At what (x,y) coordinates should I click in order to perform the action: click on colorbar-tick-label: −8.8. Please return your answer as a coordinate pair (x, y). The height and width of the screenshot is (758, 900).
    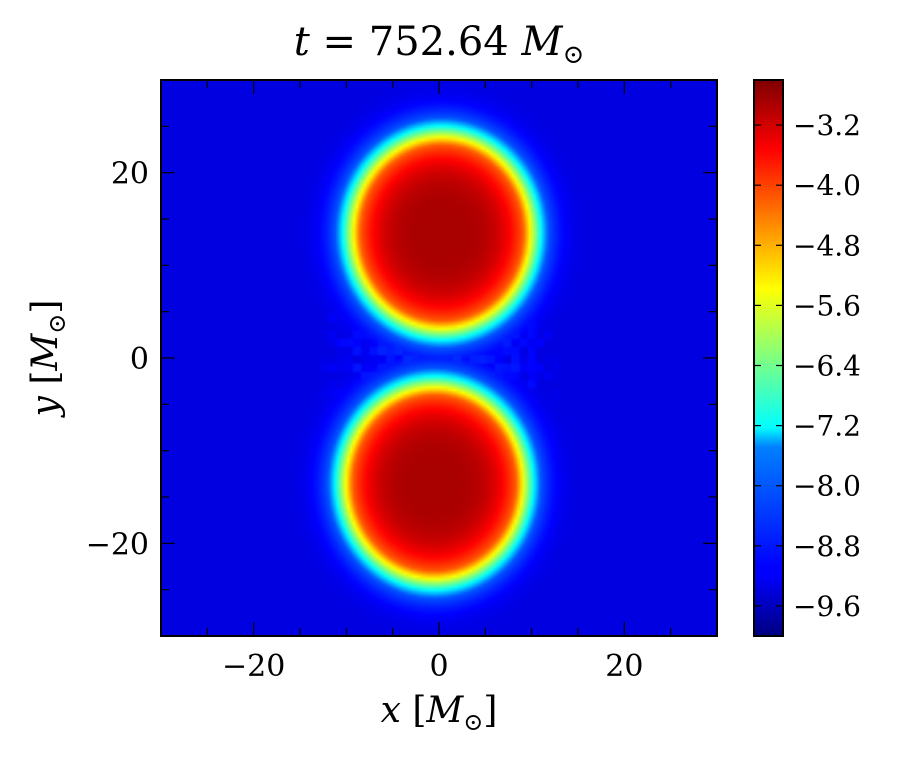
    Looking at the image, I should click on (827, 546).